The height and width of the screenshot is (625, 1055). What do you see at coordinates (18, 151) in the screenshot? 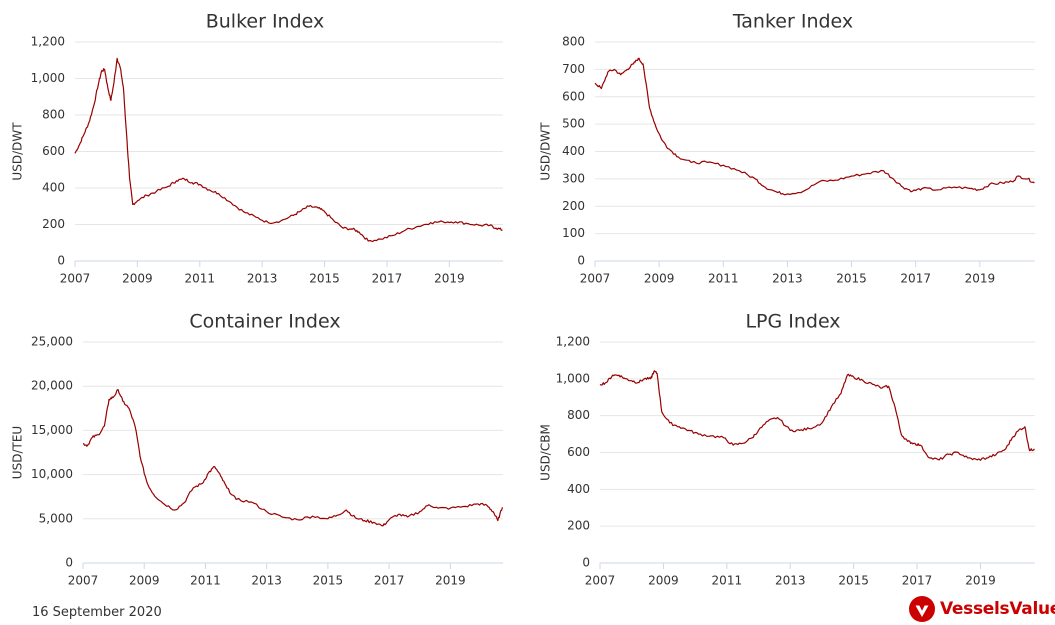
I see `bulker-index-y-axis-title: USD/DWT` at bounding box center [18, 151].